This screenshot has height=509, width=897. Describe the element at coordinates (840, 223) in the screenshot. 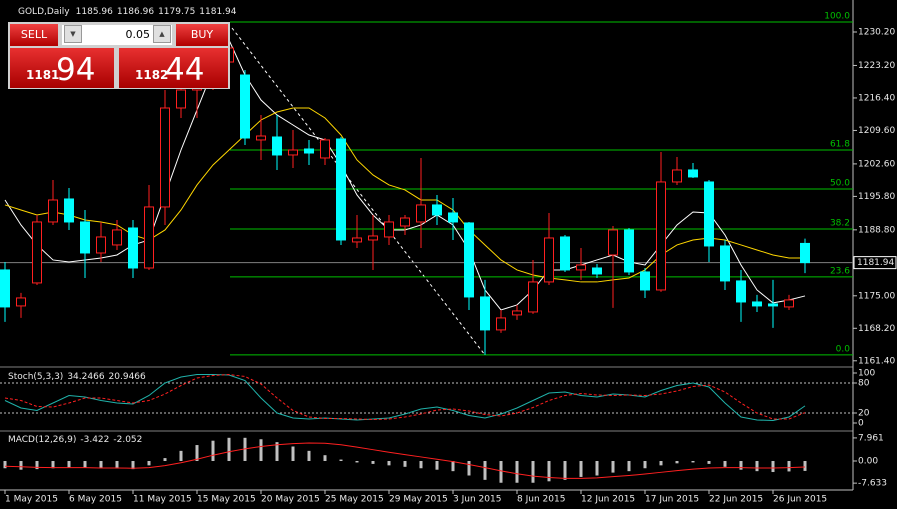

I see `fib-label: 38.2` at that location.